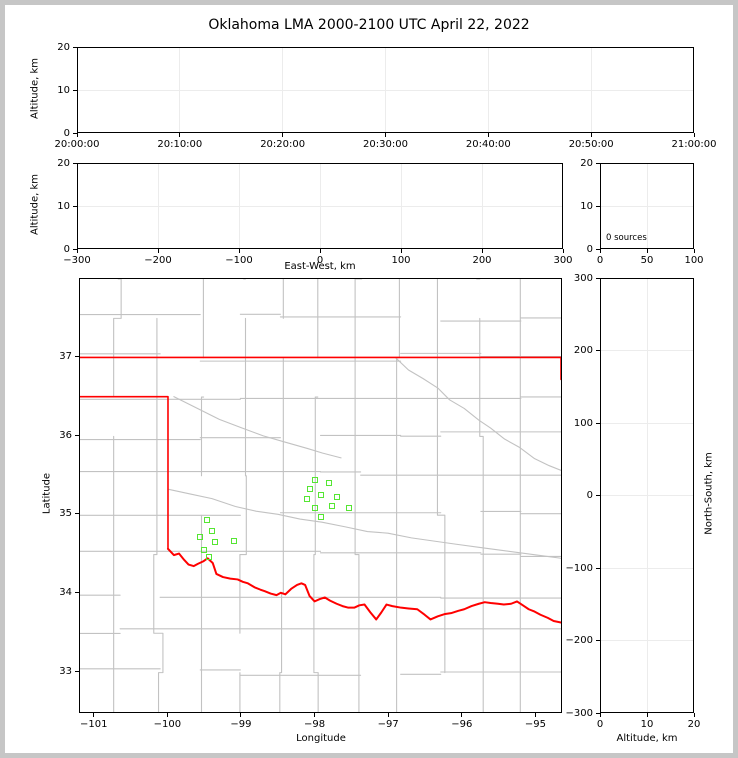 This screenshot has width=738, height=758. Describe the element at coordinates (65, 435) in the screenshot. I see `y-tick-label: 36` at that location.